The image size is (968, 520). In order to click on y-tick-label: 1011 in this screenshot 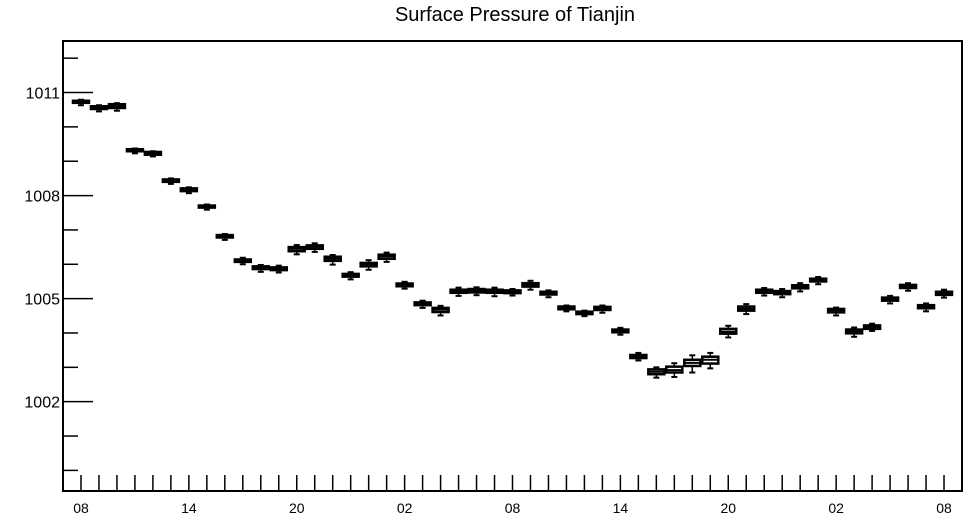, I will do `click(43, 94)`.